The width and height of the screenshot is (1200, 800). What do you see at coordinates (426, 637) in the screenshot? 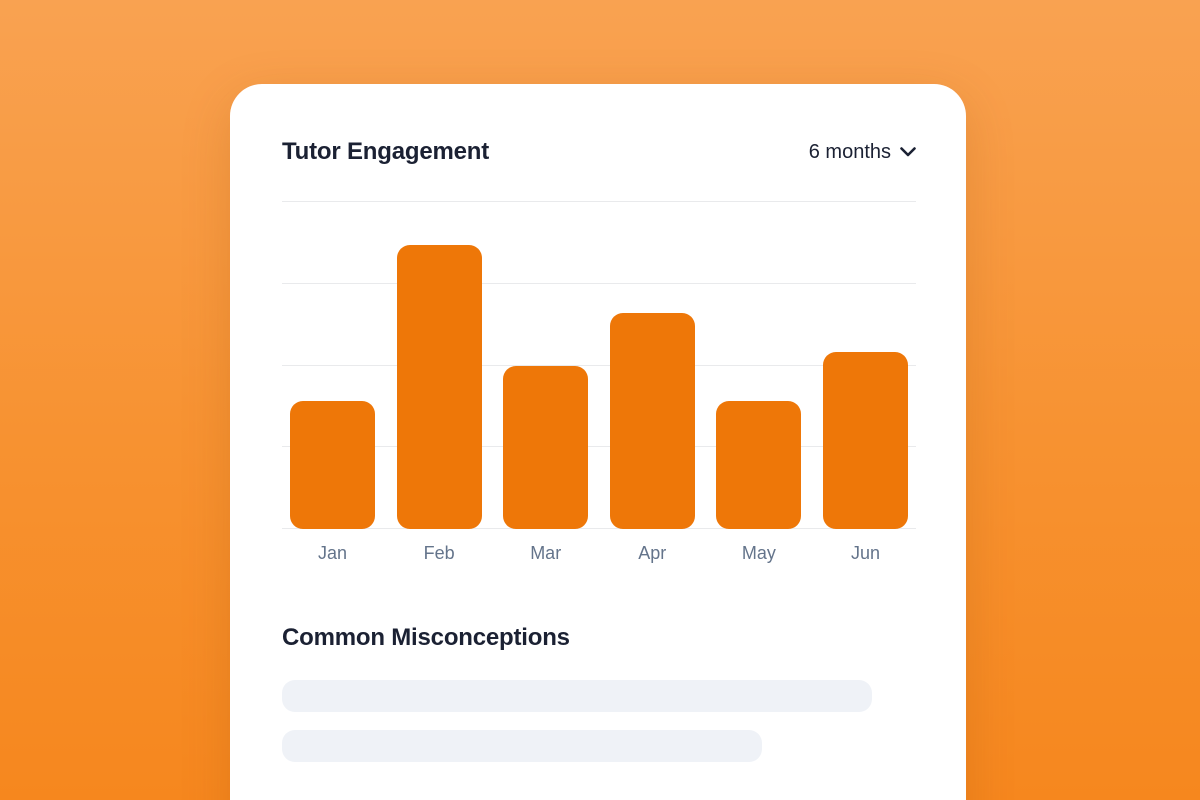
I see `section-title-misconceptions: Common Misconceptions` at bounding box center [426, 637].